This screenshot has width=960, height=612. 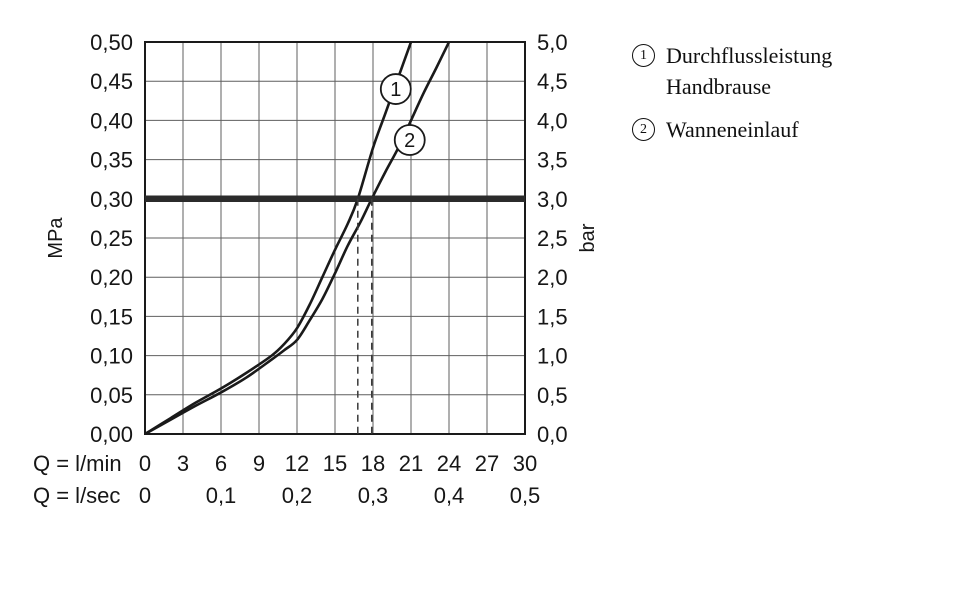 I want to click on y-left-tick-label: 0,05, so click(x=111, y=395).